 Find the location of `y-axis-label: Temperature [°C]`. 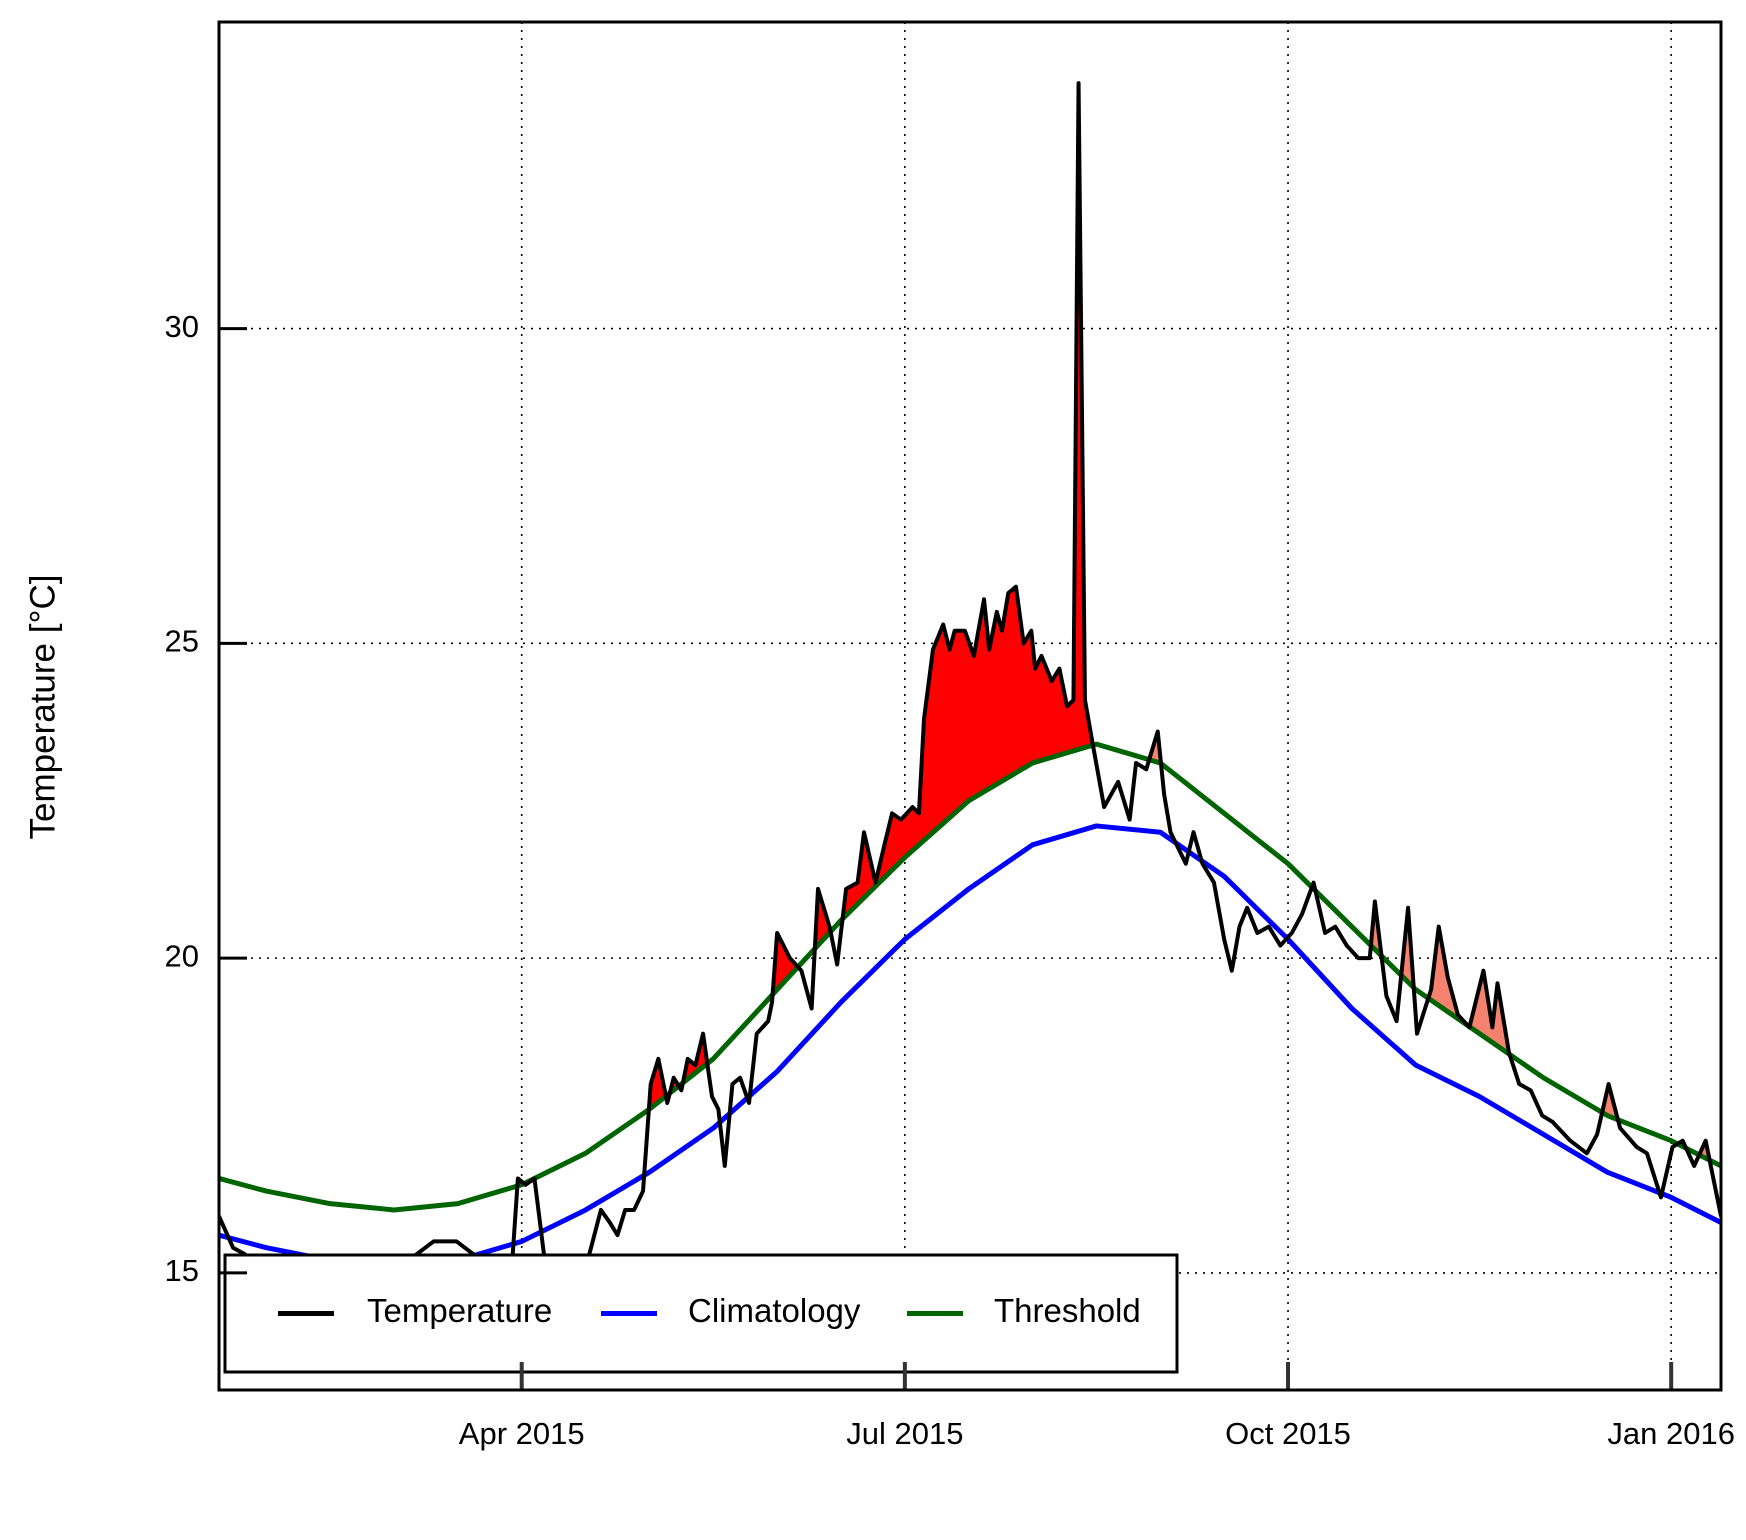

y-axis-label: Temperature [°C] is located at coordinates (42, 707).